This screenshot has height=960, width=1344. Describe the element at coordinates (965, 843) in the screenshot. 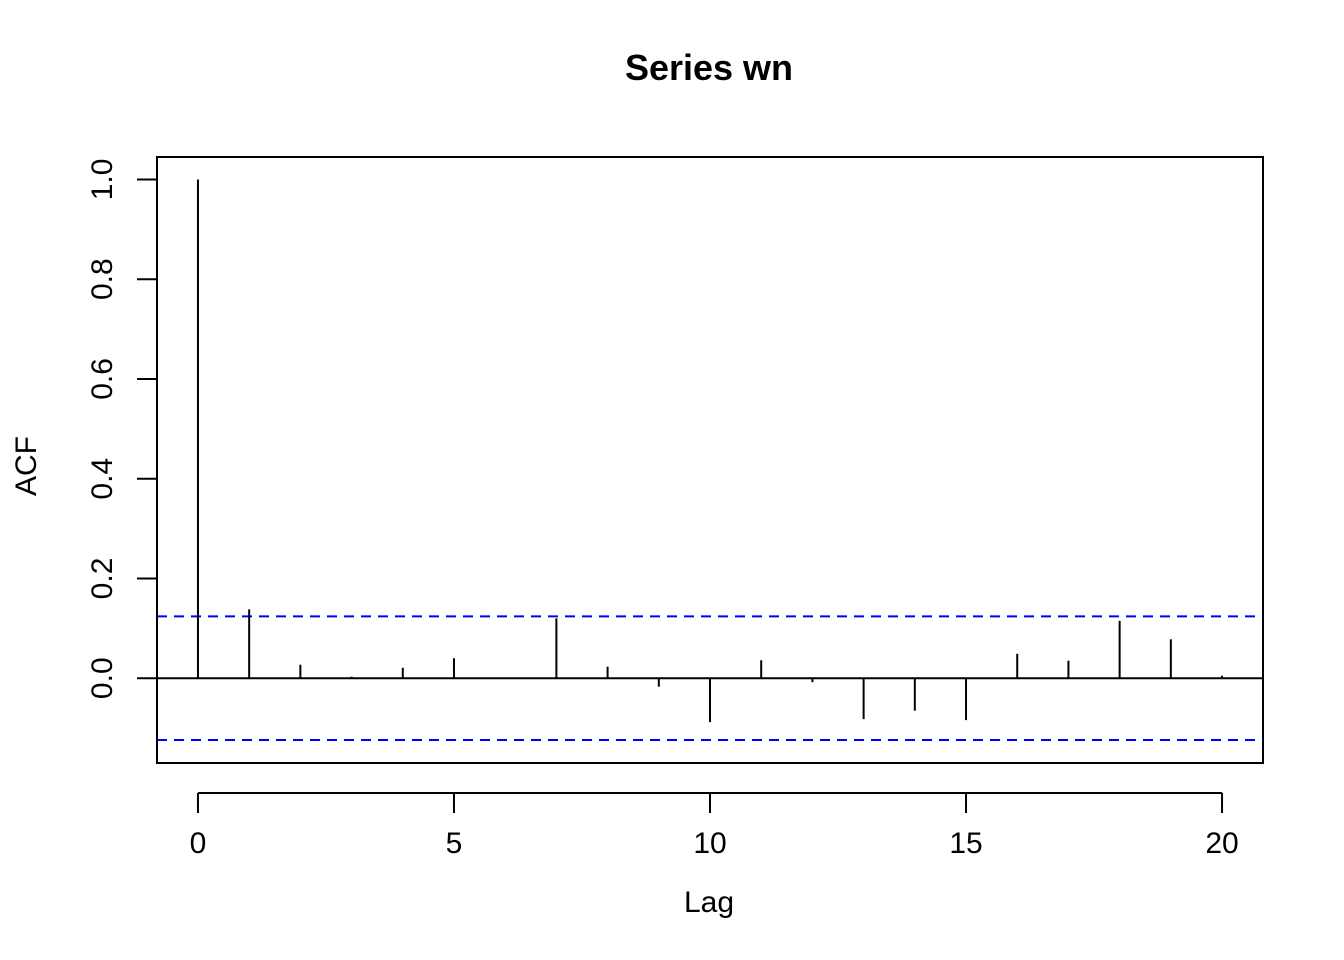

I see `x-tick-label: 15` at that location.